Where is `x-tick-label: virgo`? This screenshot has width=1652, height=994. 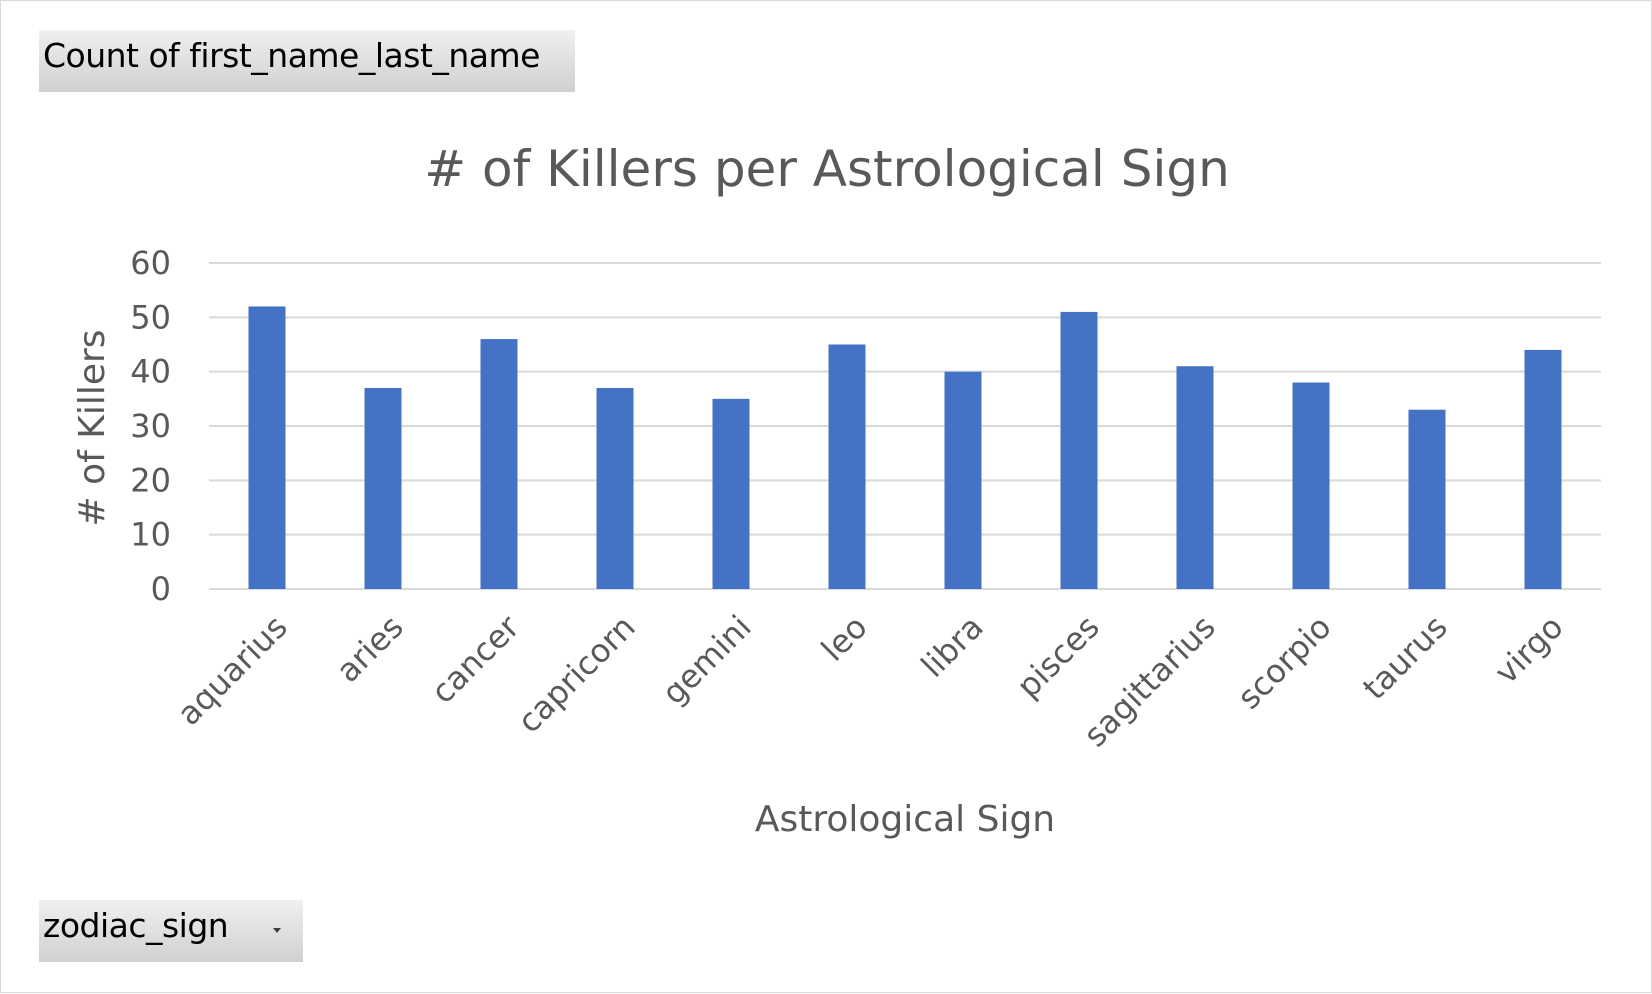 x-tick-label: virgo is located at coordinates (1529, 650).